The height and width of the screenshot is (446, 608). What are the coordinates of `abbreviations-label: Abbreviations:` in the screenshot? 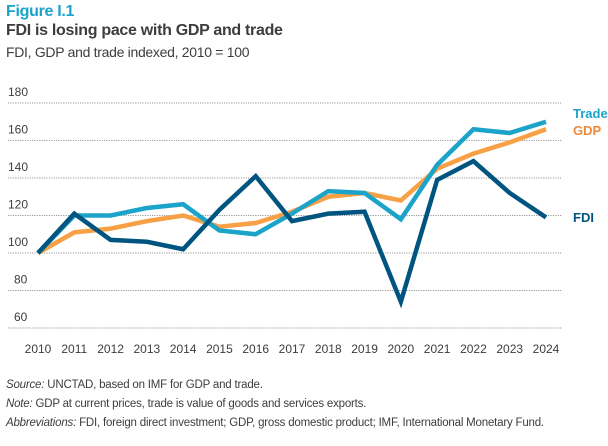 It's located at (41, 423).